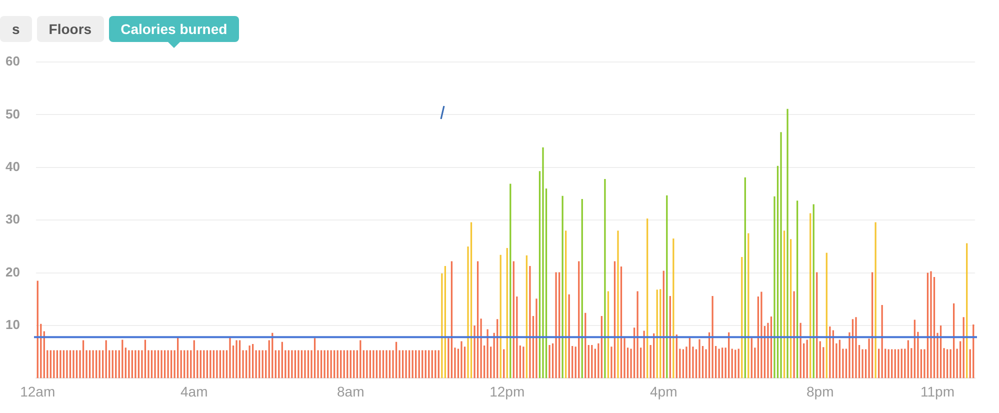  Describe the element at coordinates (350, 391) in the screenshot. I see `x-tick-label: 8am` at that location.